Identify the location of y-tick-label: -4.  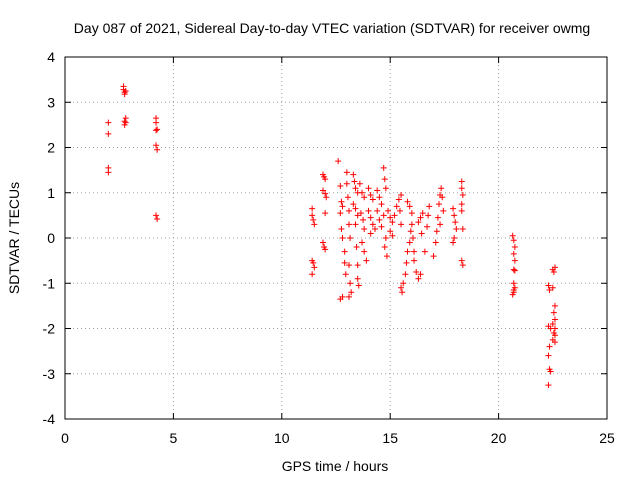
(49, 419).